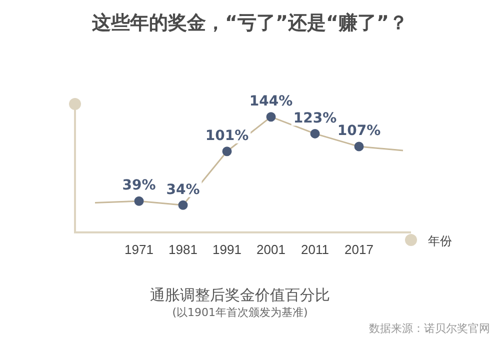 This screenshot has height=348, width=500. I want to click on text: (以1901年首次颁发为基准), so click(240, 312).